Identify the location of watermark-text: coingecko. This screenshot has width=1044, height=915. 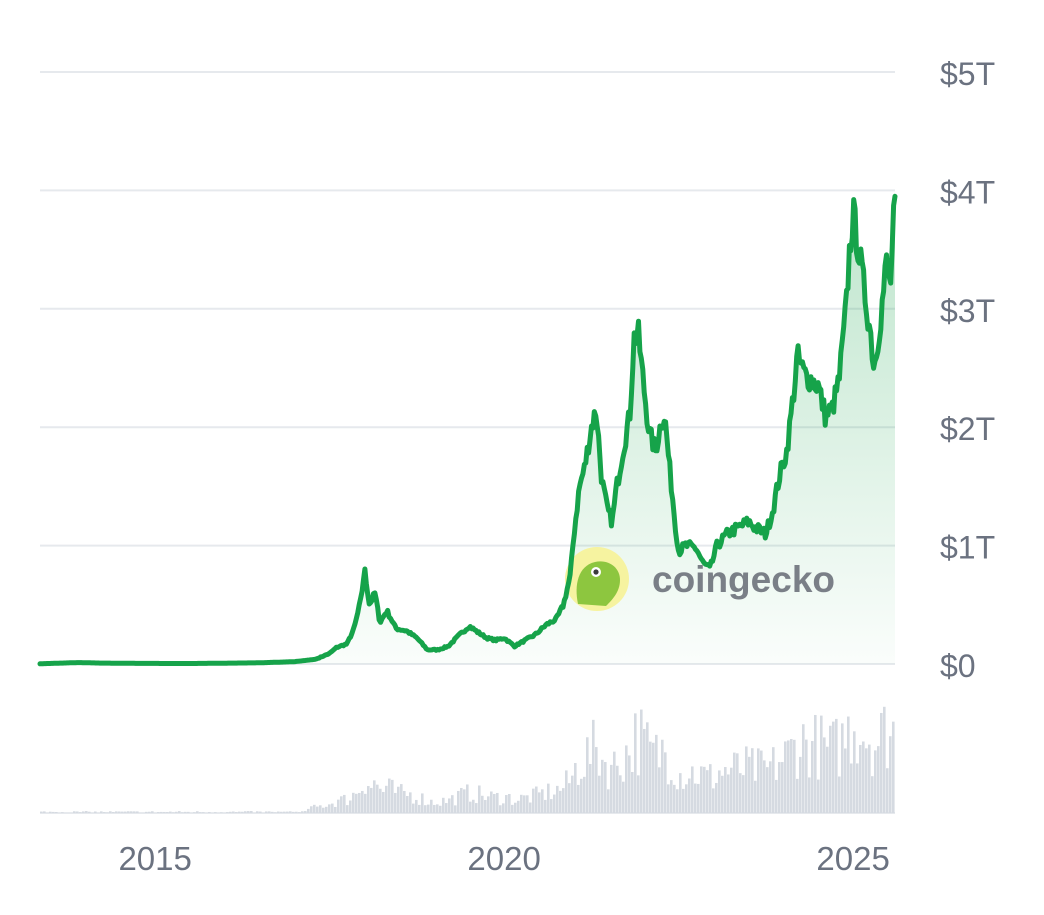
(743, 579).